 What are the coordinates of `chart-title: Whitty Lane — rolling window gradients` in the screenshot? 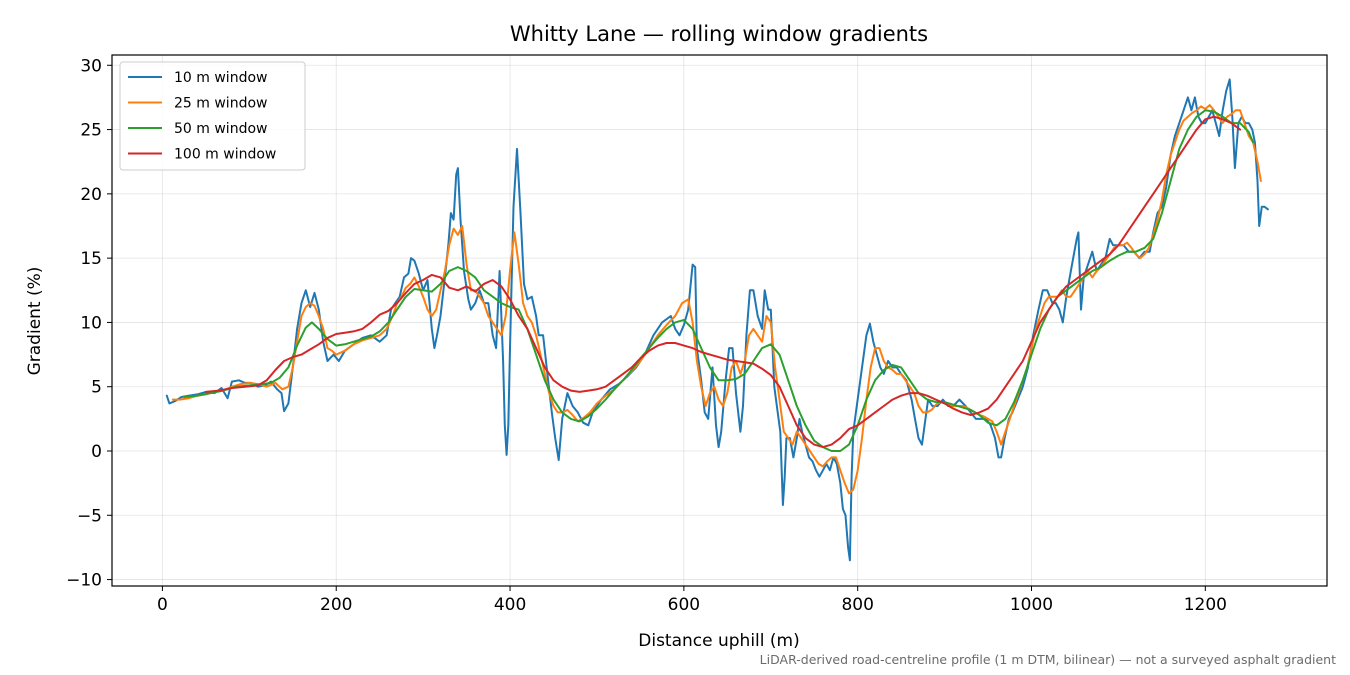 It's located at (719, 34).